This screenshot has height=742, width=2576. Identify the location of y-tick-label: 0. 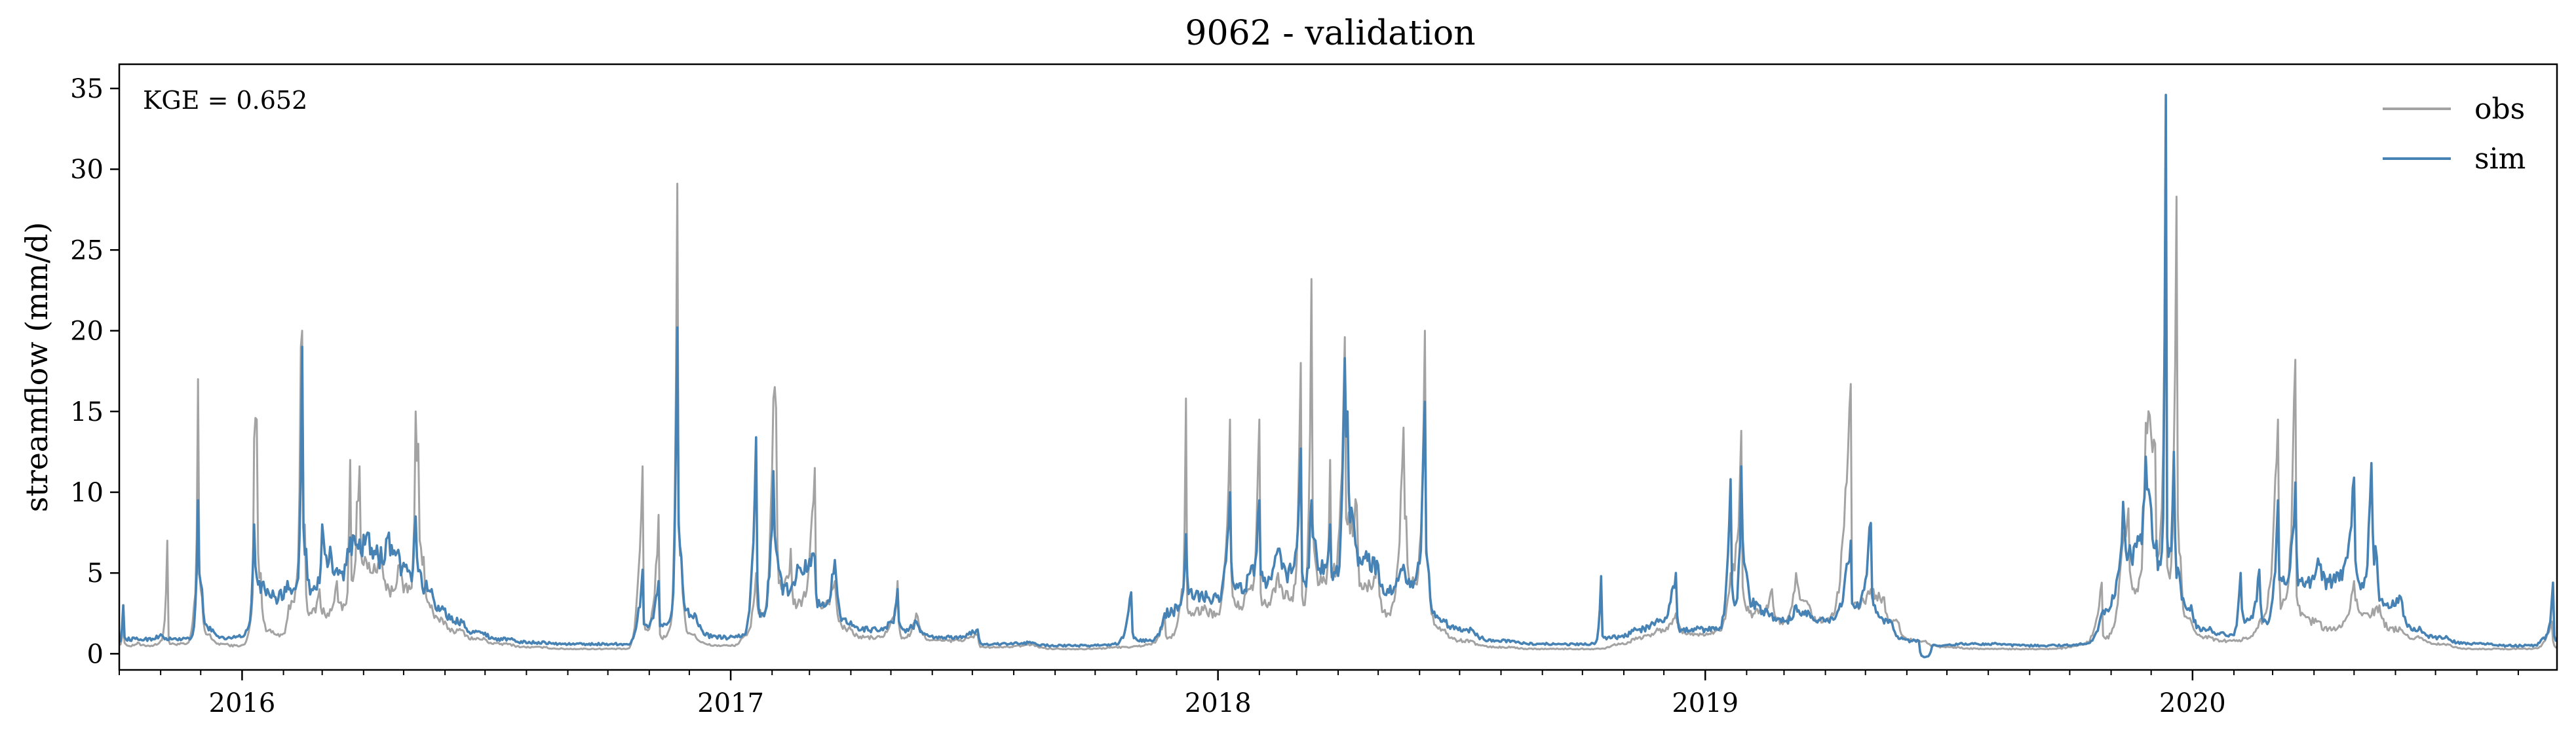
(95, 654).